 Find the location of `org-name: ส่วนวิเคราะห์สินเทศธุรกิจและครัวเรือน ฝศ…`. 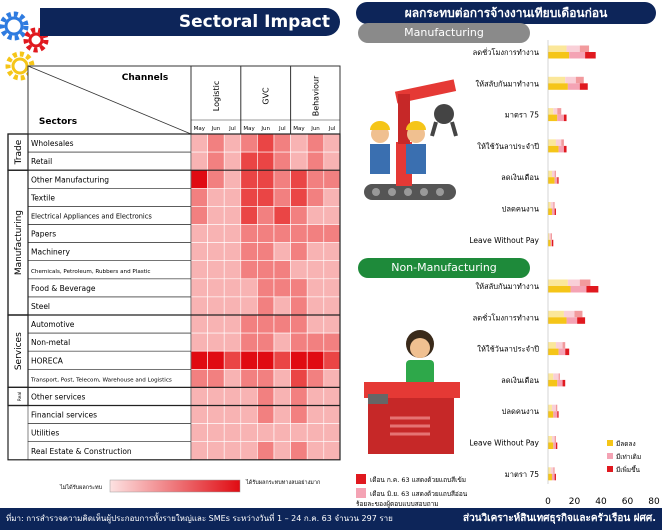

org-name: ส่วนวิเคราะห์สินเทศธุรกิจและครัวเรือน ฝศ… is located at coordinates (559, 518).